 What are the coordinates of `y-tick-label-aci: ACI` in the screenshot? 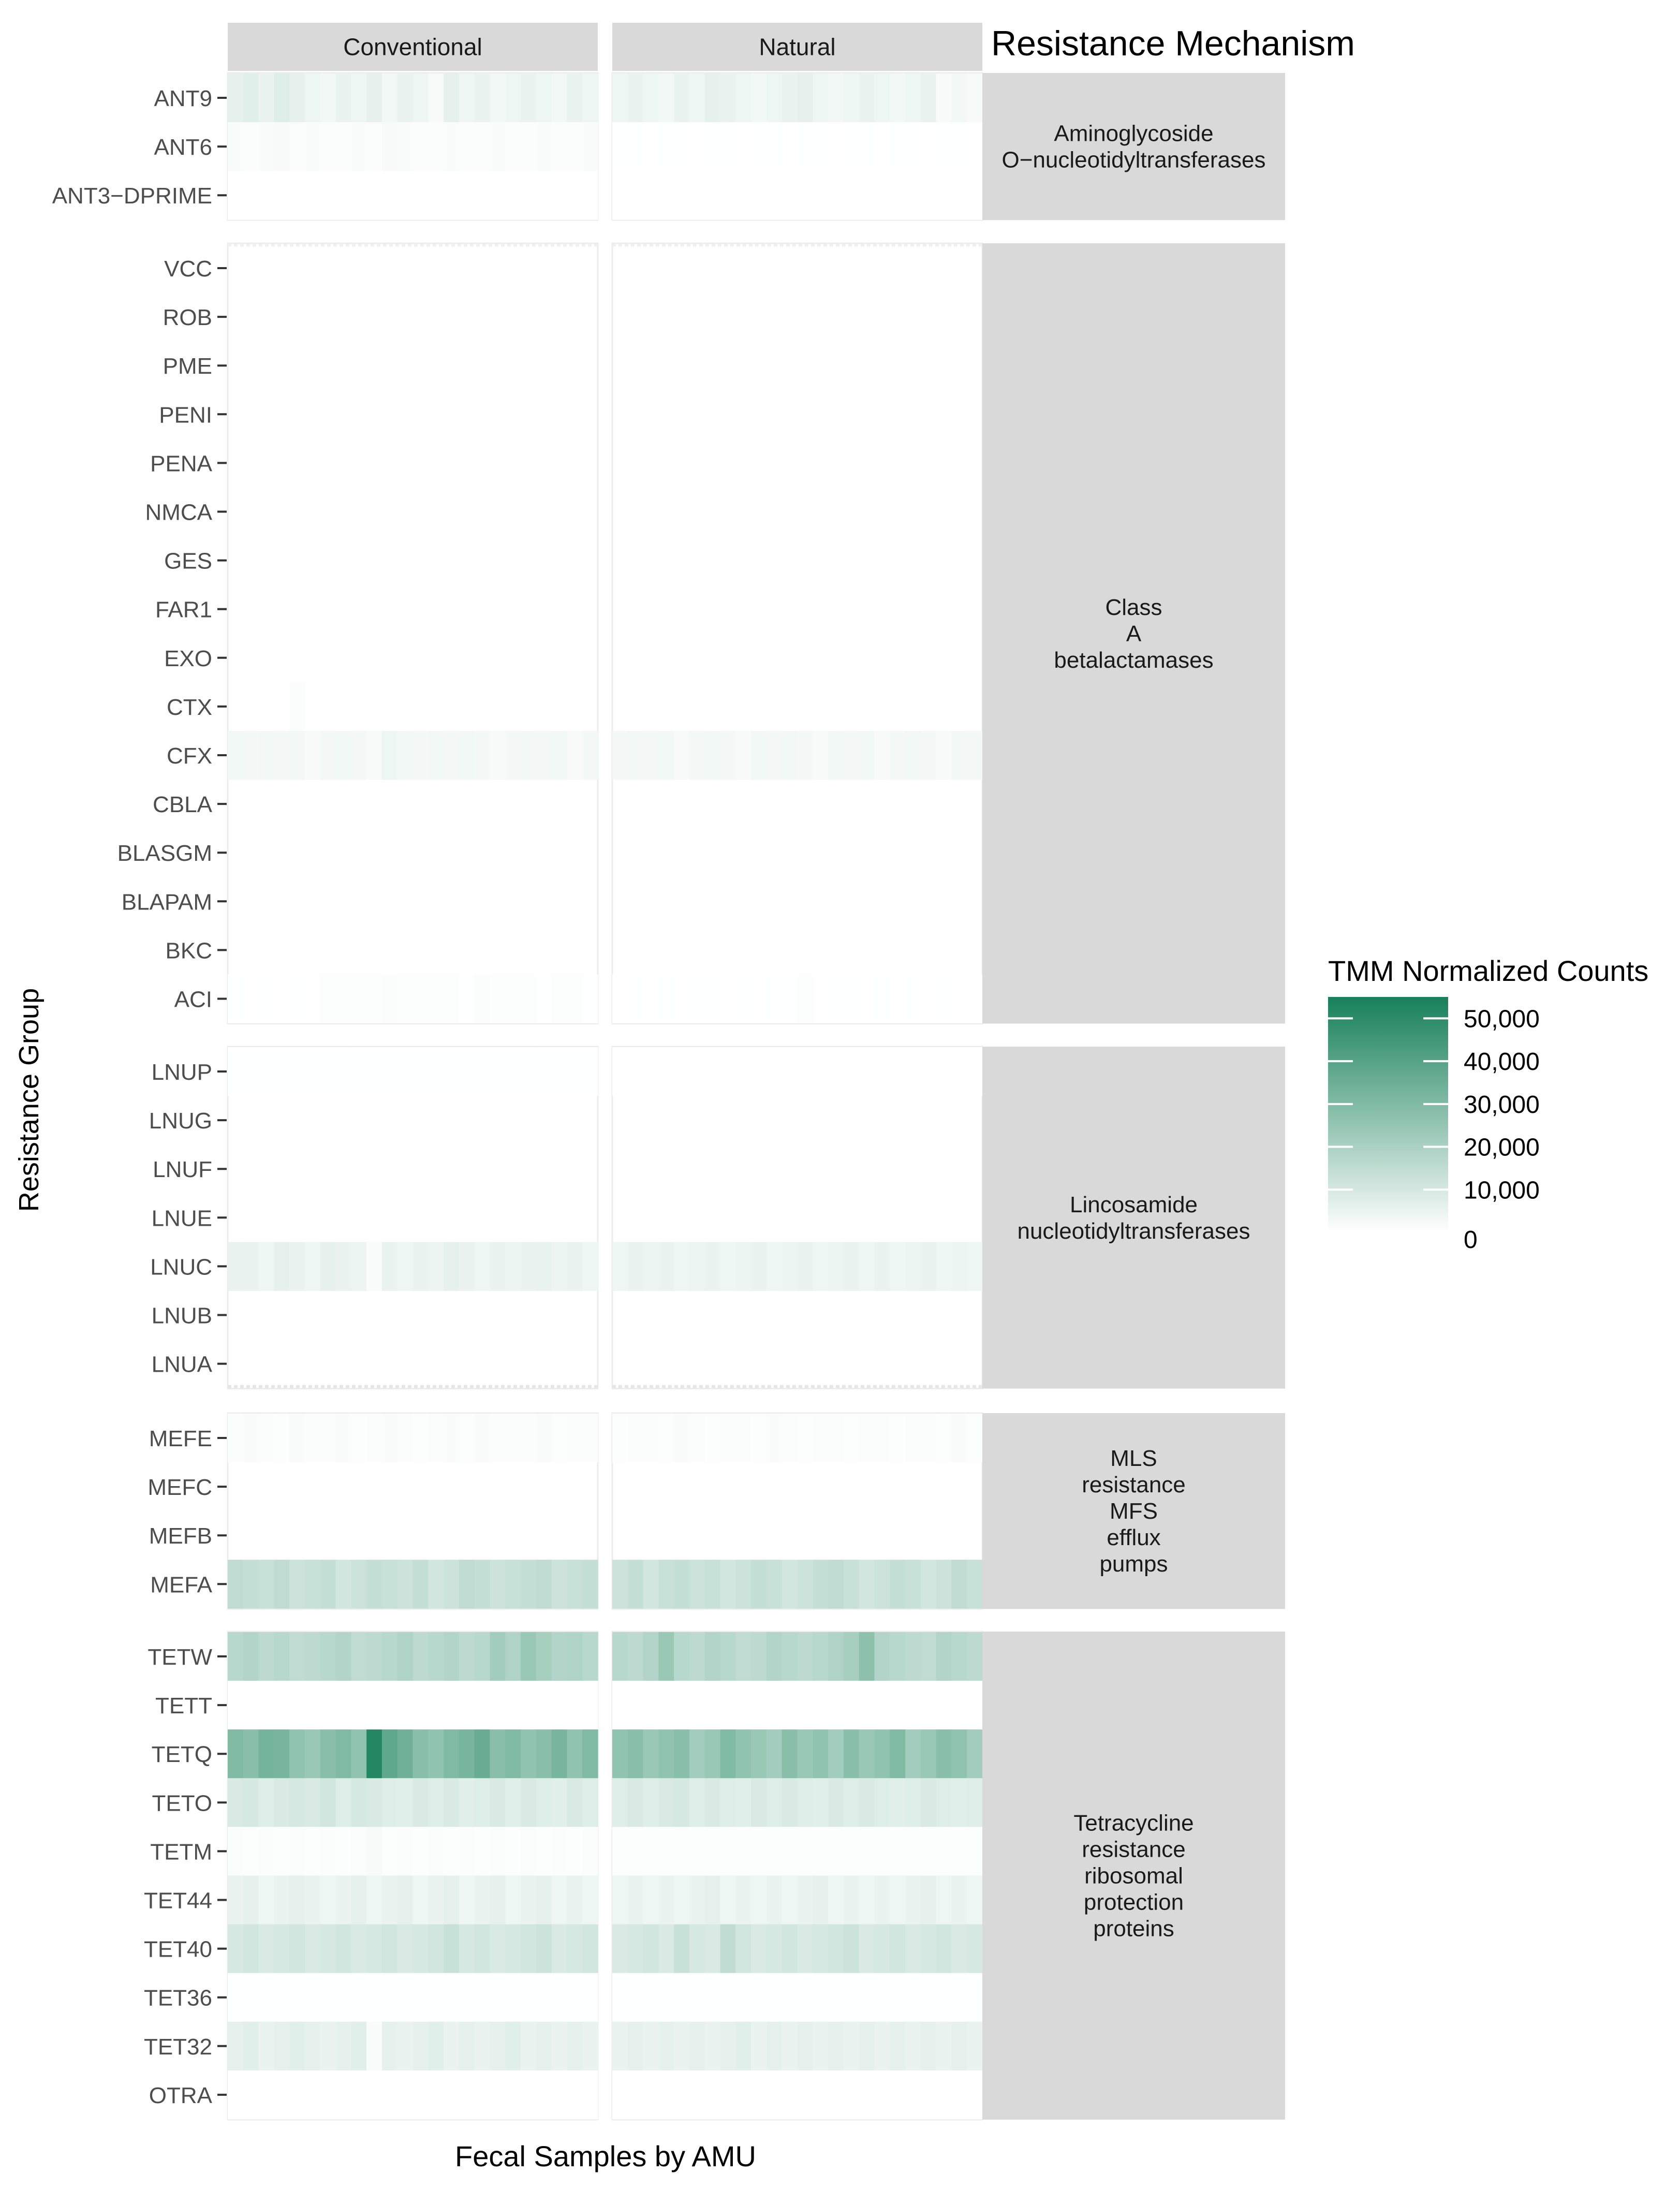 It's located at (193, 1000).